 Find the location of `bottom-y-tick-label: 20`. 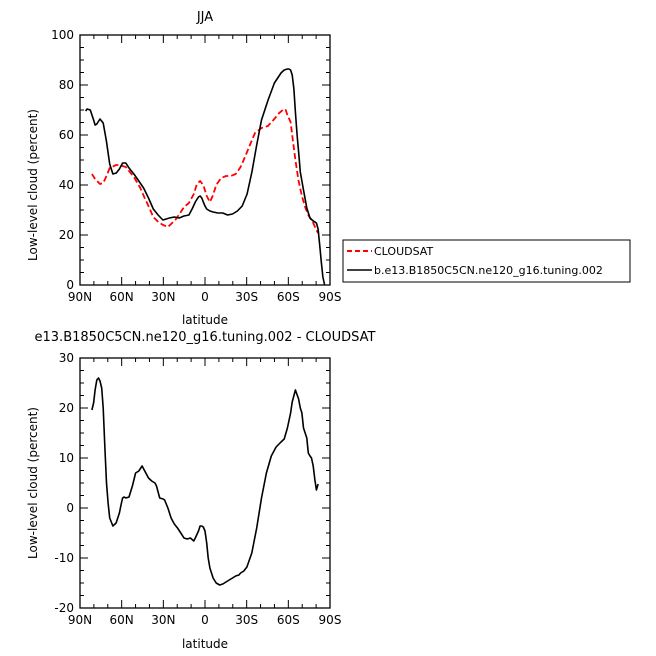

bottom-y-tick-label: 20 is located at coordinates (66, 408).